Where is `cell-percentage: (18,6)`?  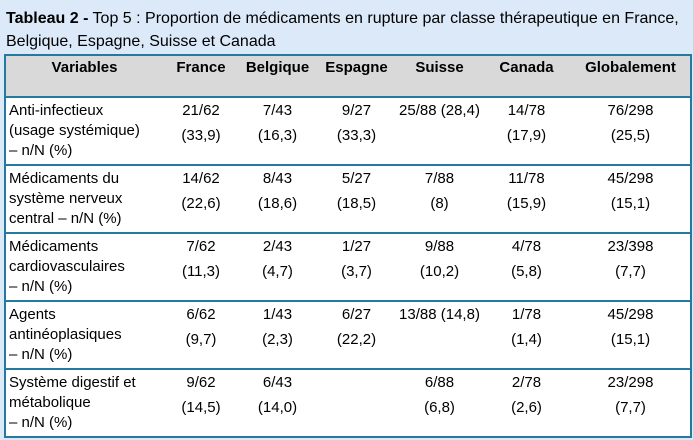
cell-percentage: (18,6) is located at coordinates (277, 203).